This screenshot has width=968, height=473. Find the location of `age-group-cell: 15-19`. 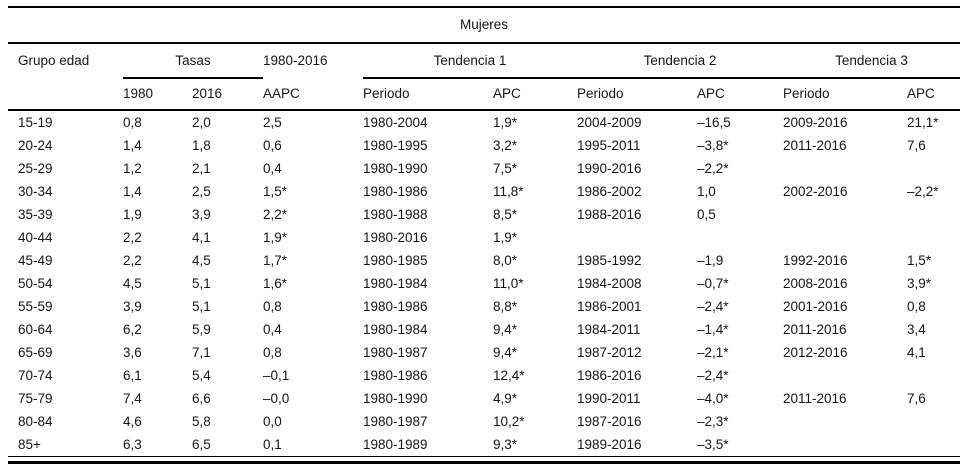

age-group-cell: 15-19 is located at coordinates (35, 122).